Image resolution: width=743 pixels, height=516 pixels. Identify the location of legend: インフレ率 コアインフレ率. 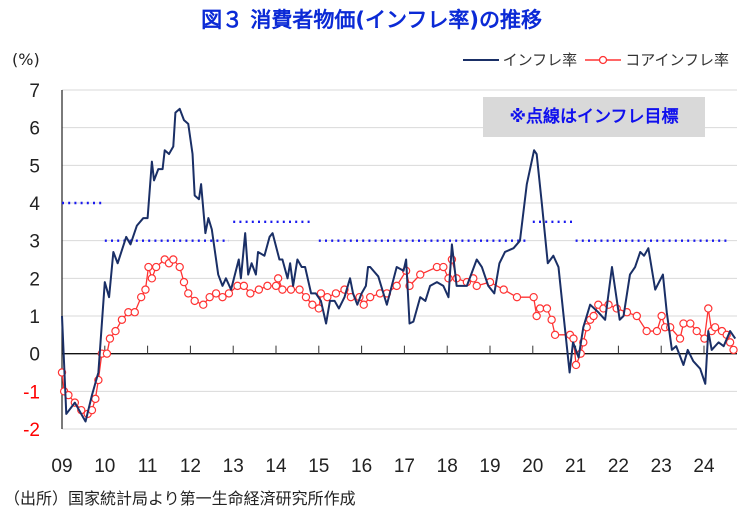
(595, 59).